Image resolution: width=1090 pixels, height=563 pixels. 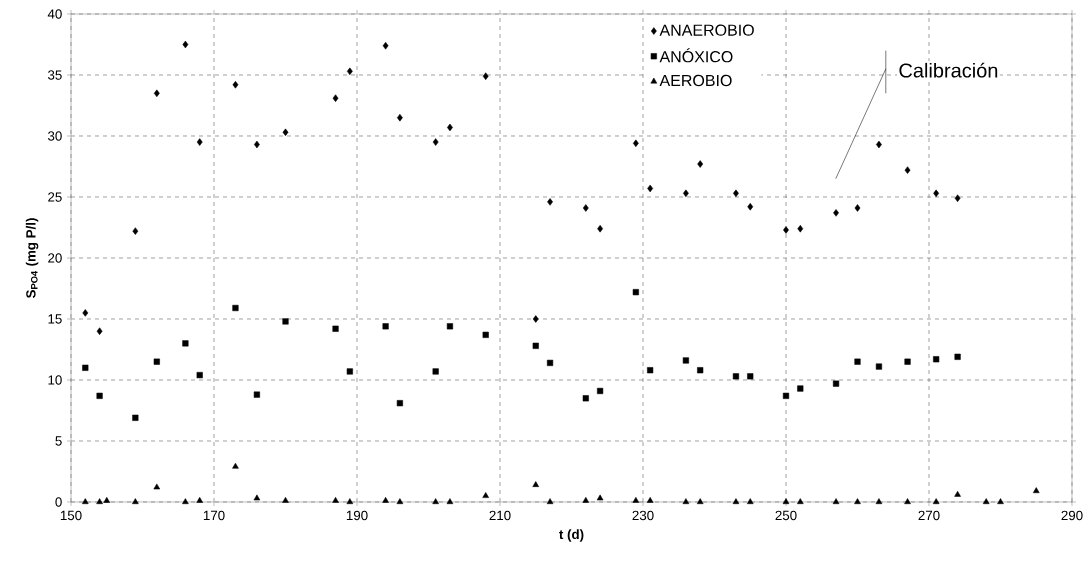 What do you see at coordinates (214, 515) in the screenshot?
I see `x-tick-label: 170` at bounding box center [214, 515].